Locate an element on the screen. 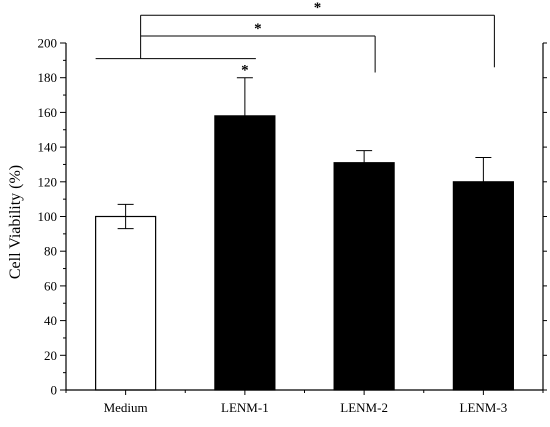 This screenshot has height=427, width=550. x-tick-label-medium: Medium is located at coordinates (126, 407).